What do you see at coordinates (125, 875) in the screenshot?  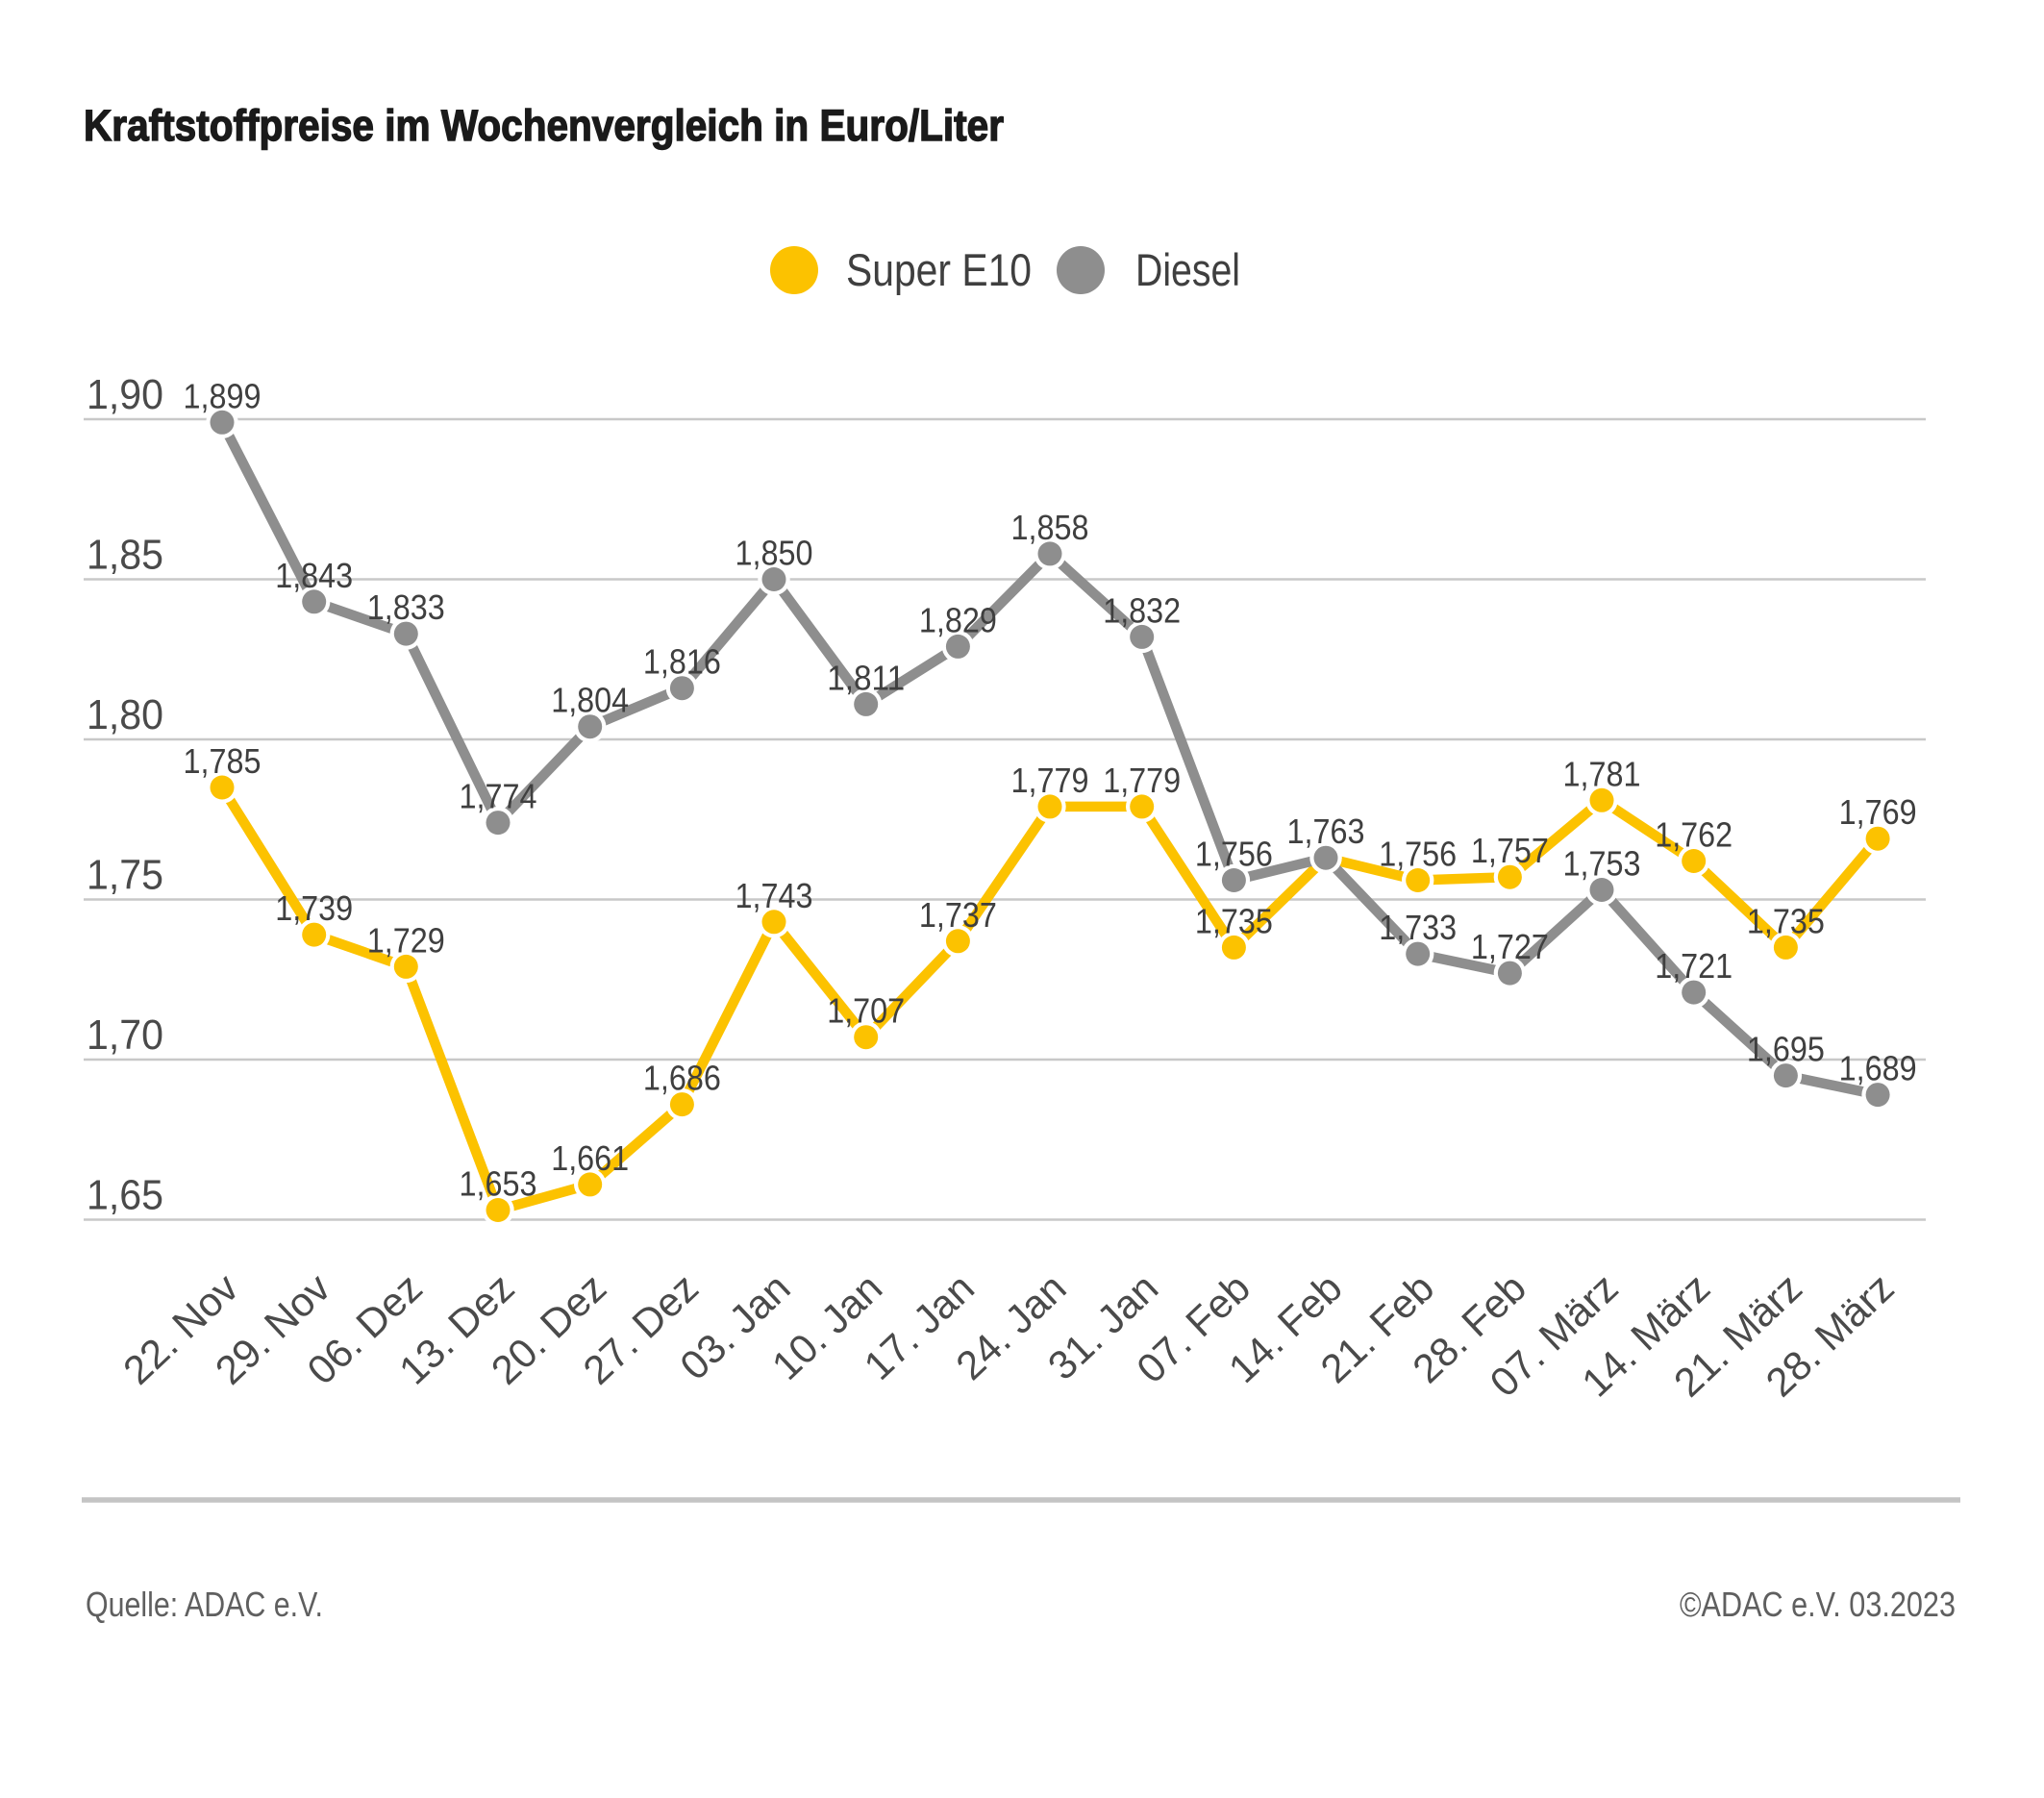 I see `svg-text: 1,75` at bounding box center [125, 875].